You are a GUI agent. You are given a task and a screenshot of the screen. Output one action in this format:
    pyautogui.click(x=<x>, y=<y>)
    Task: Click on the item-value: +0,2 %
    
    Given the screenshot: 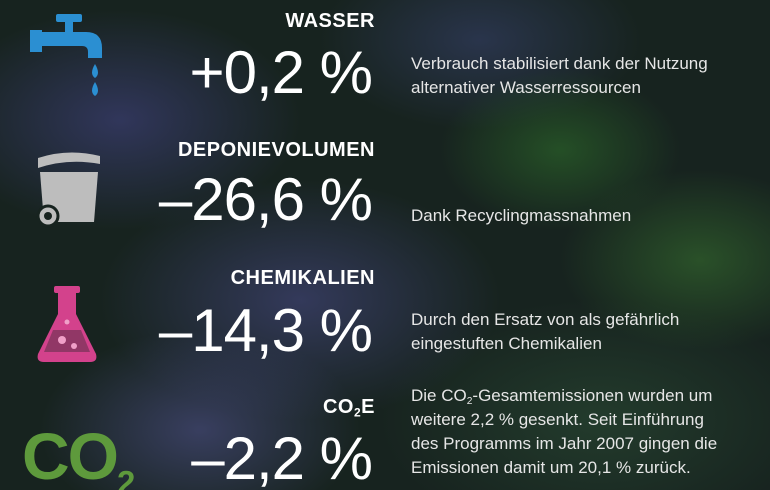 What is the action you would take?
    pyautogui.click(x=281, y=72)
    